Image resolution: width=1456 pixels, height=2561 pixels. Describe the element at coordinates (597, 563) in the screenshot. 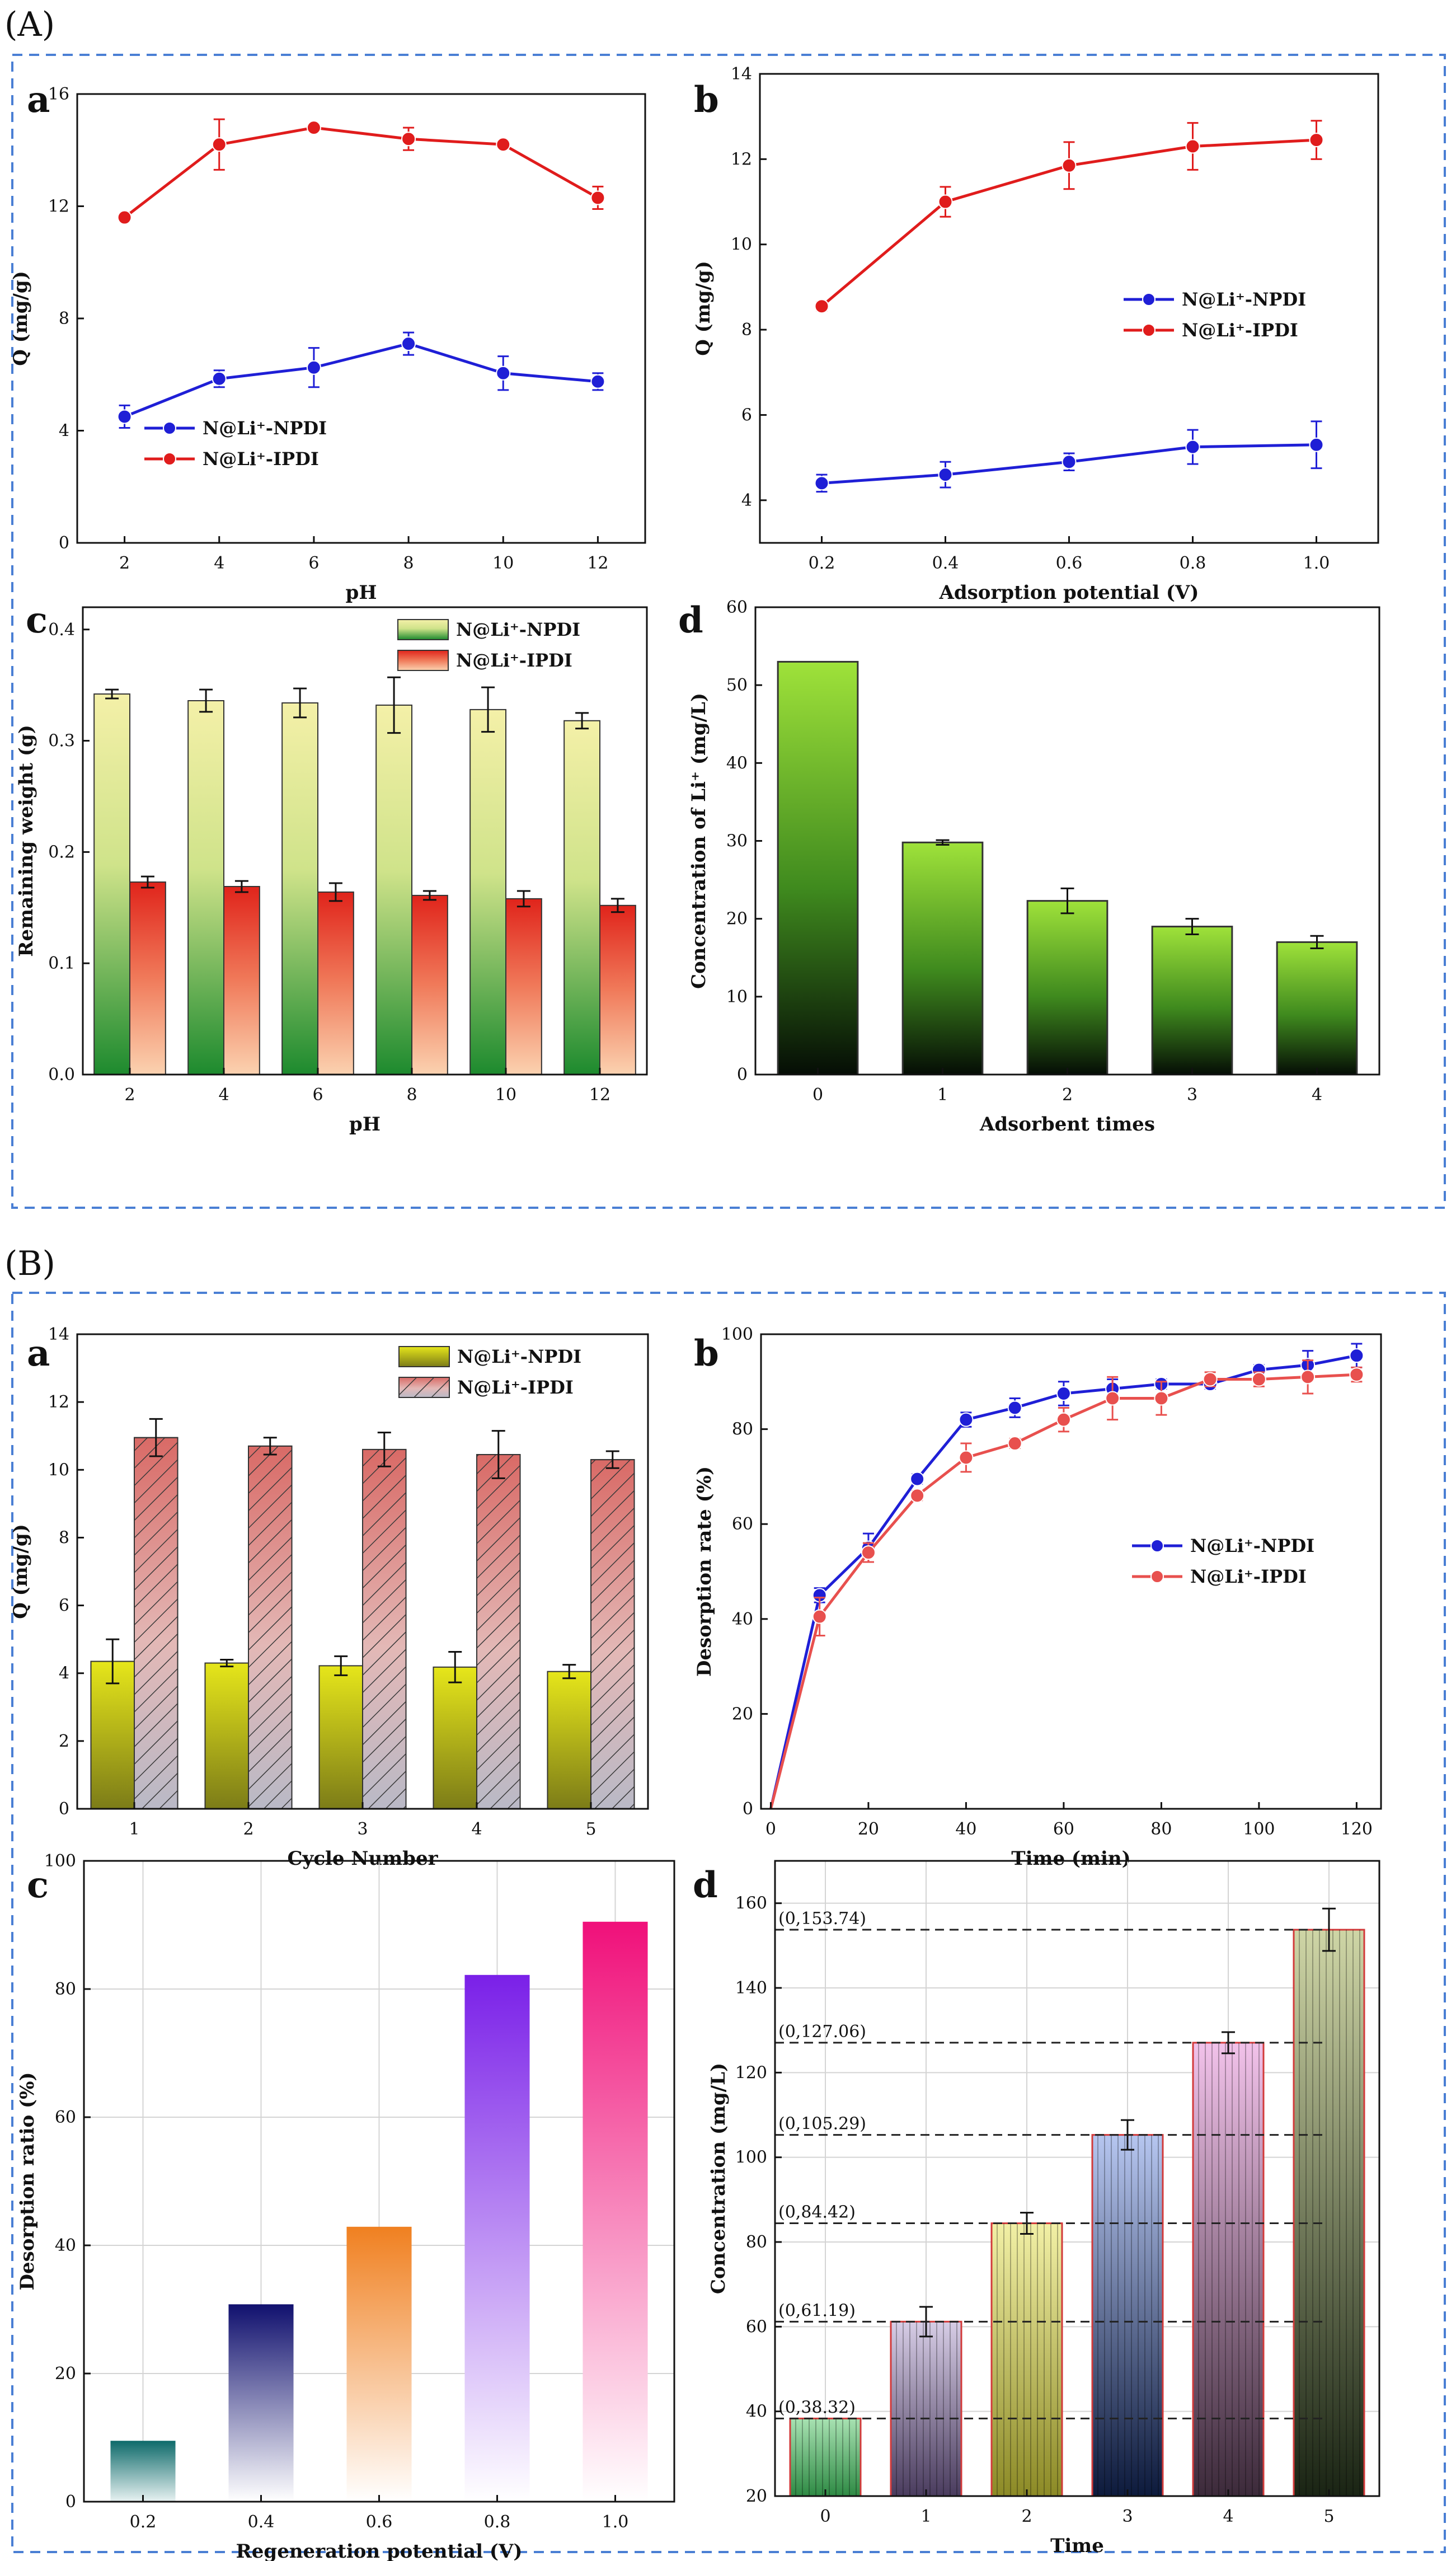

I see `x-tick-label: 12` at that location.